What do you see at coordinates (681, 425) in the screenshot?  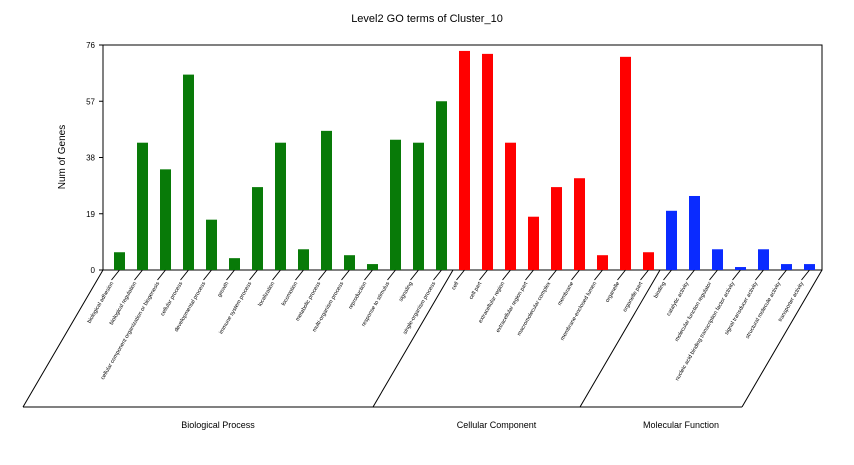 I see `group-label: Molecular Function` at bounding box center [681, 425].